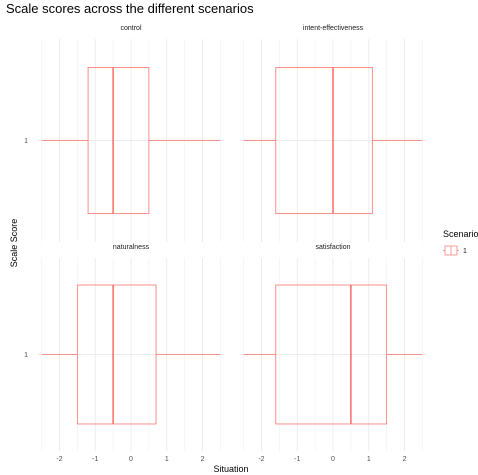 This screenshot has height=475, width=478. Describe the element at coordinates (333, 28) in the screenshot. I see `facet-label-intent-effectiveness: intent-effectiveness` at that location.